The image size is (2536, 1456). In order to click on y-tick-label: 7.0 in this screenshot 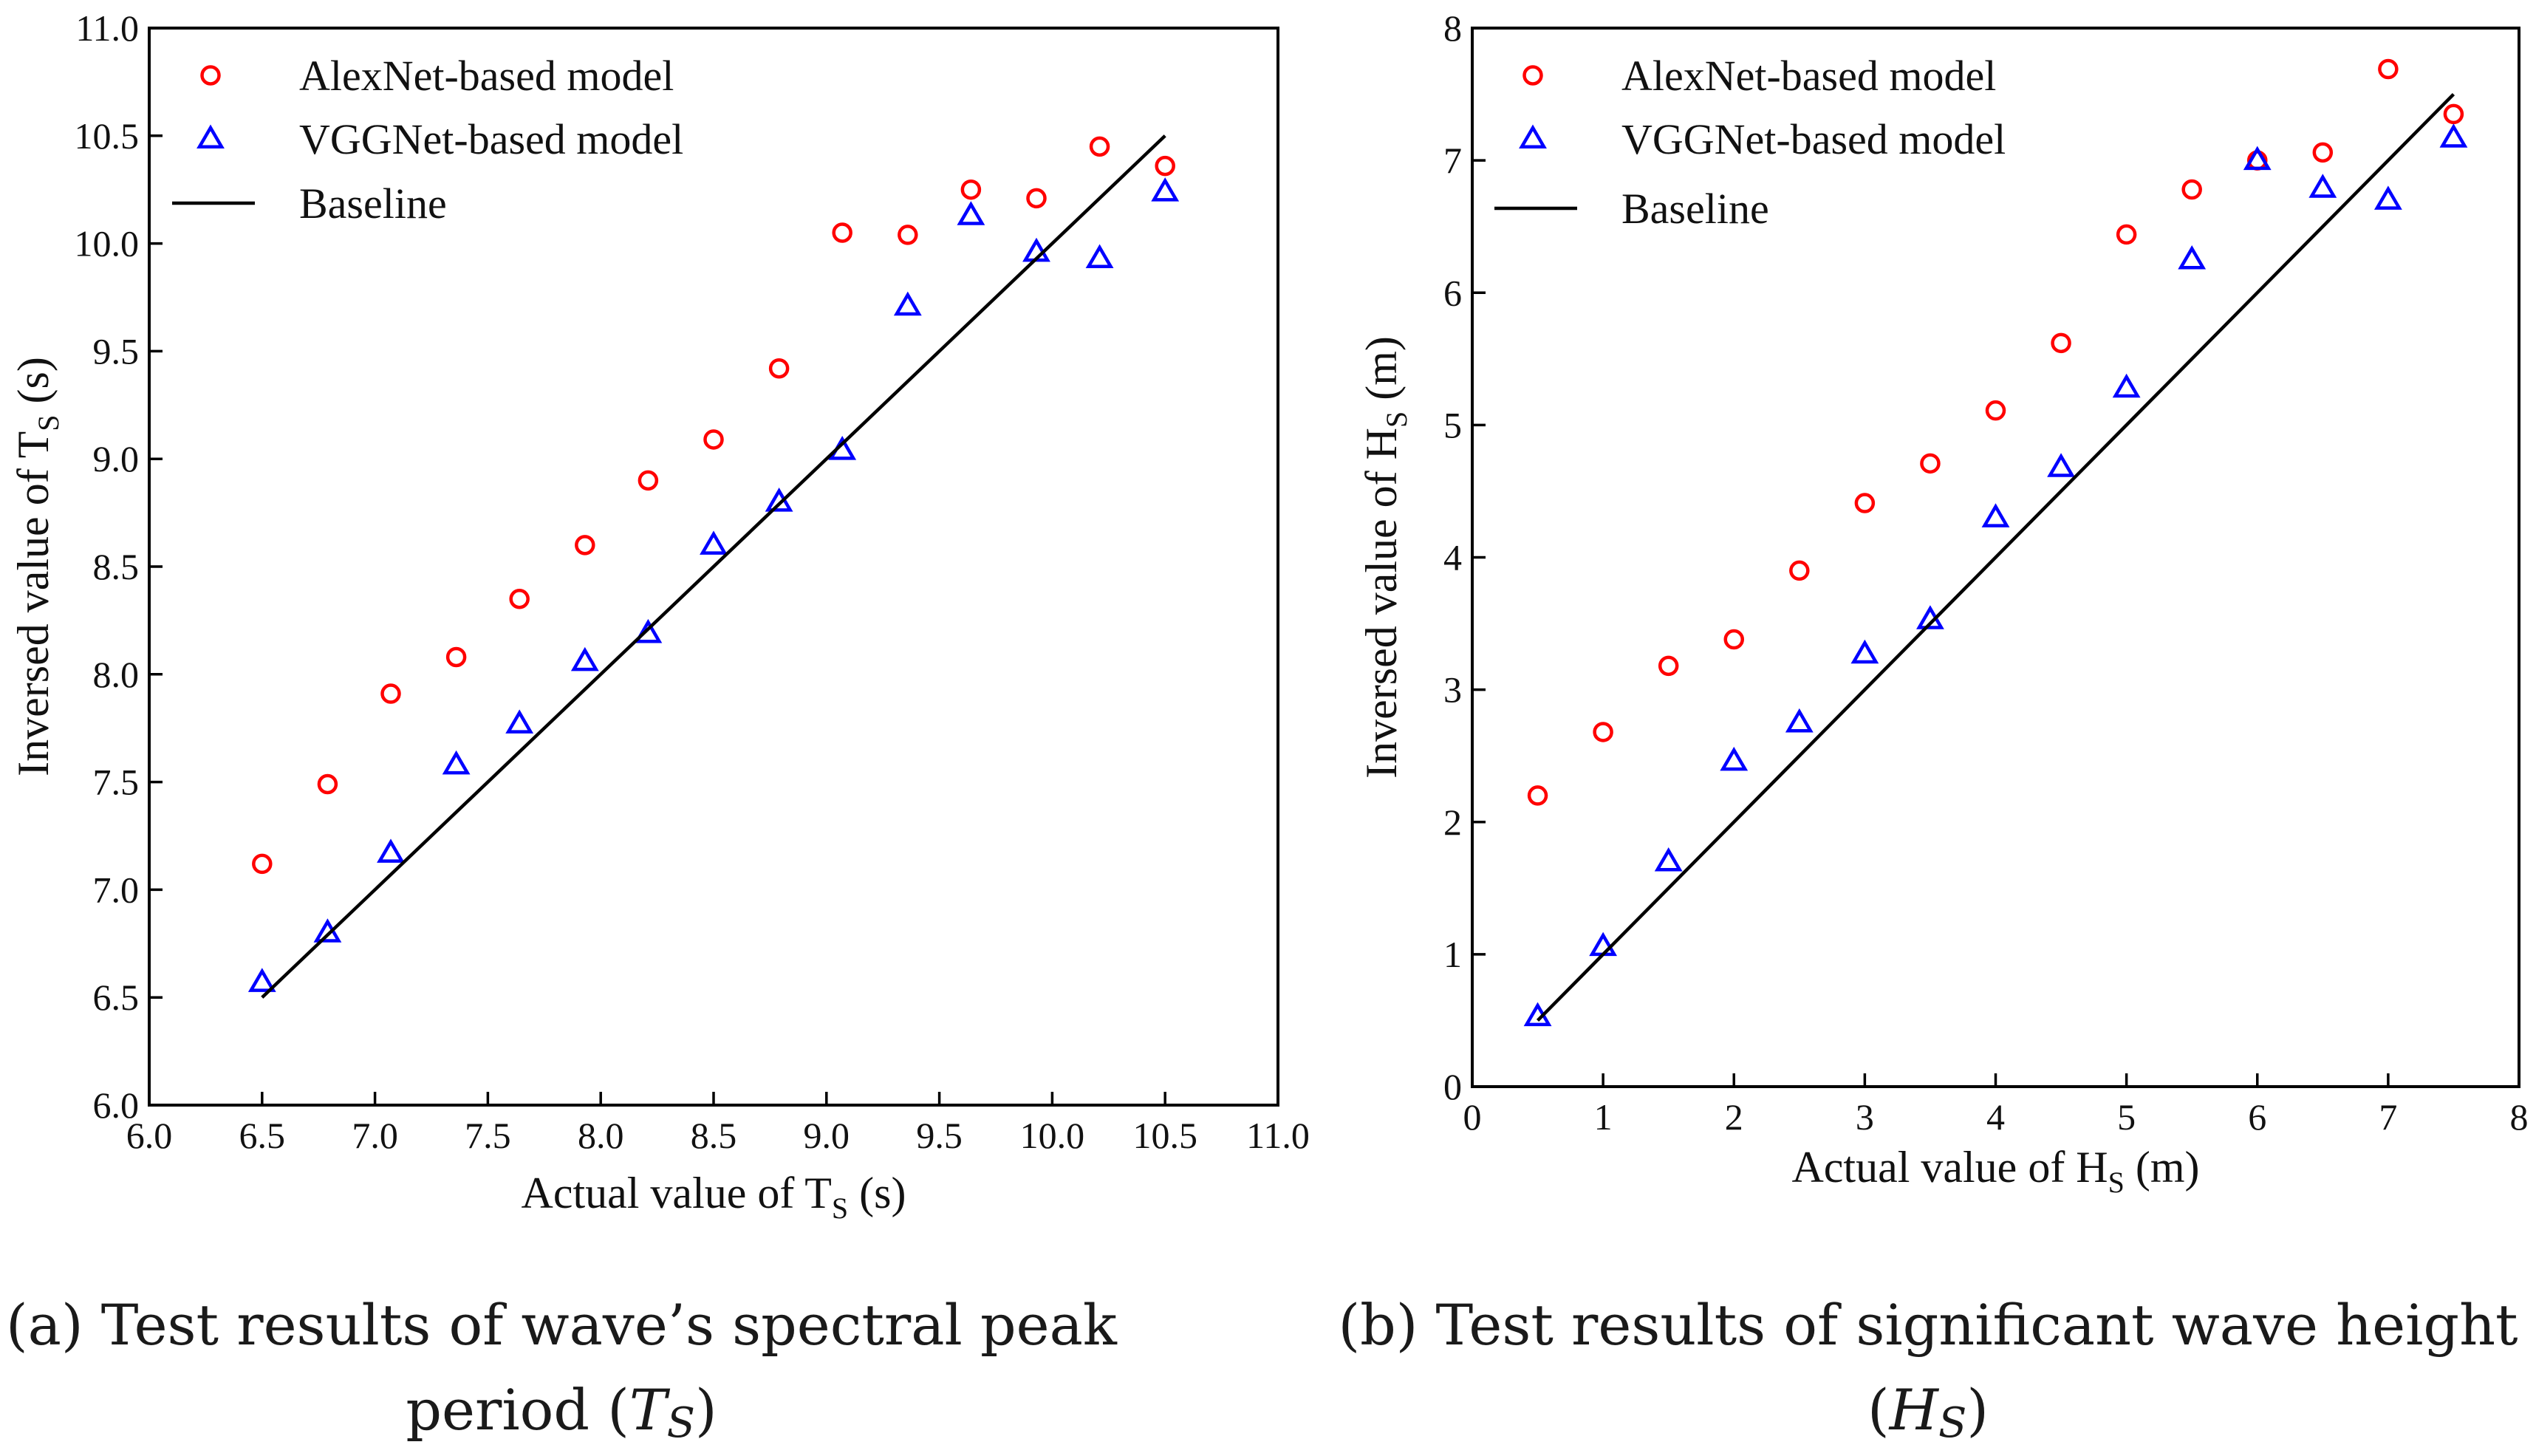, I will do `click(116, 889)`.